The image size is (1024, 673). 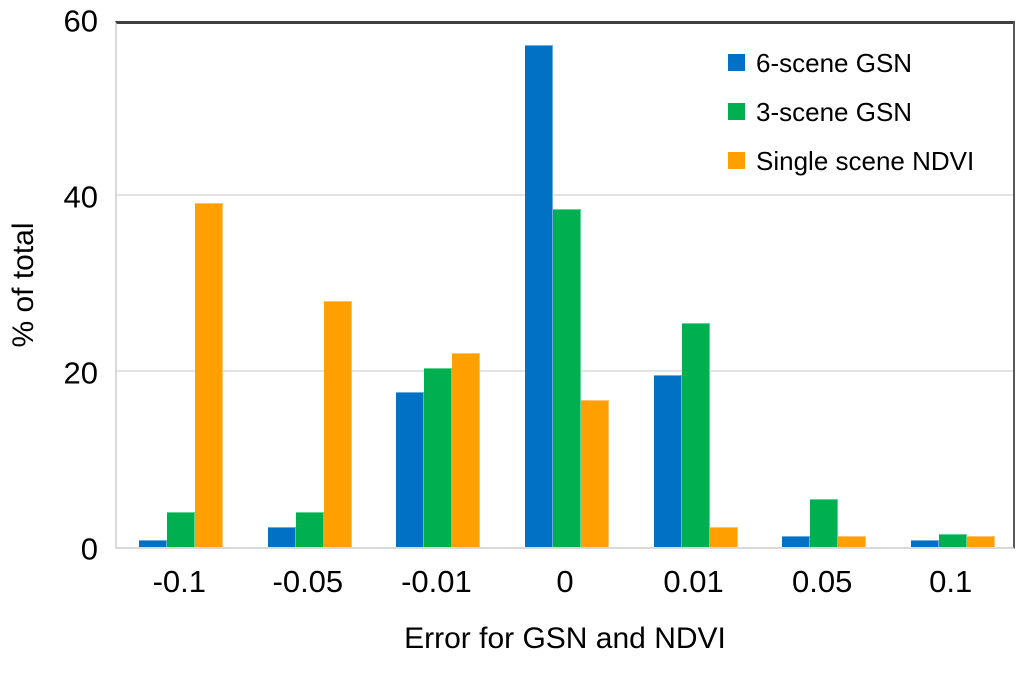 What do you see at coordinates (852, 541) in the screenshot?
I see `bar-single-scene-ndvi-x0.05` at bounding box center [852, 541].